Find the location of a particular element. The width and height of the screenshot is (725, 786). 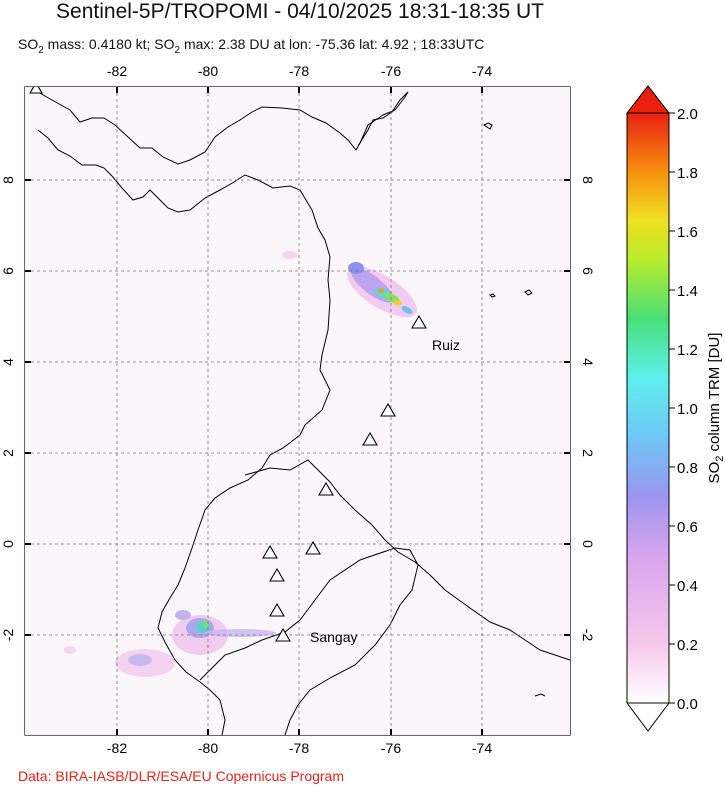

colorbar-tick: 2.0 is located at coordinates (687, 114).